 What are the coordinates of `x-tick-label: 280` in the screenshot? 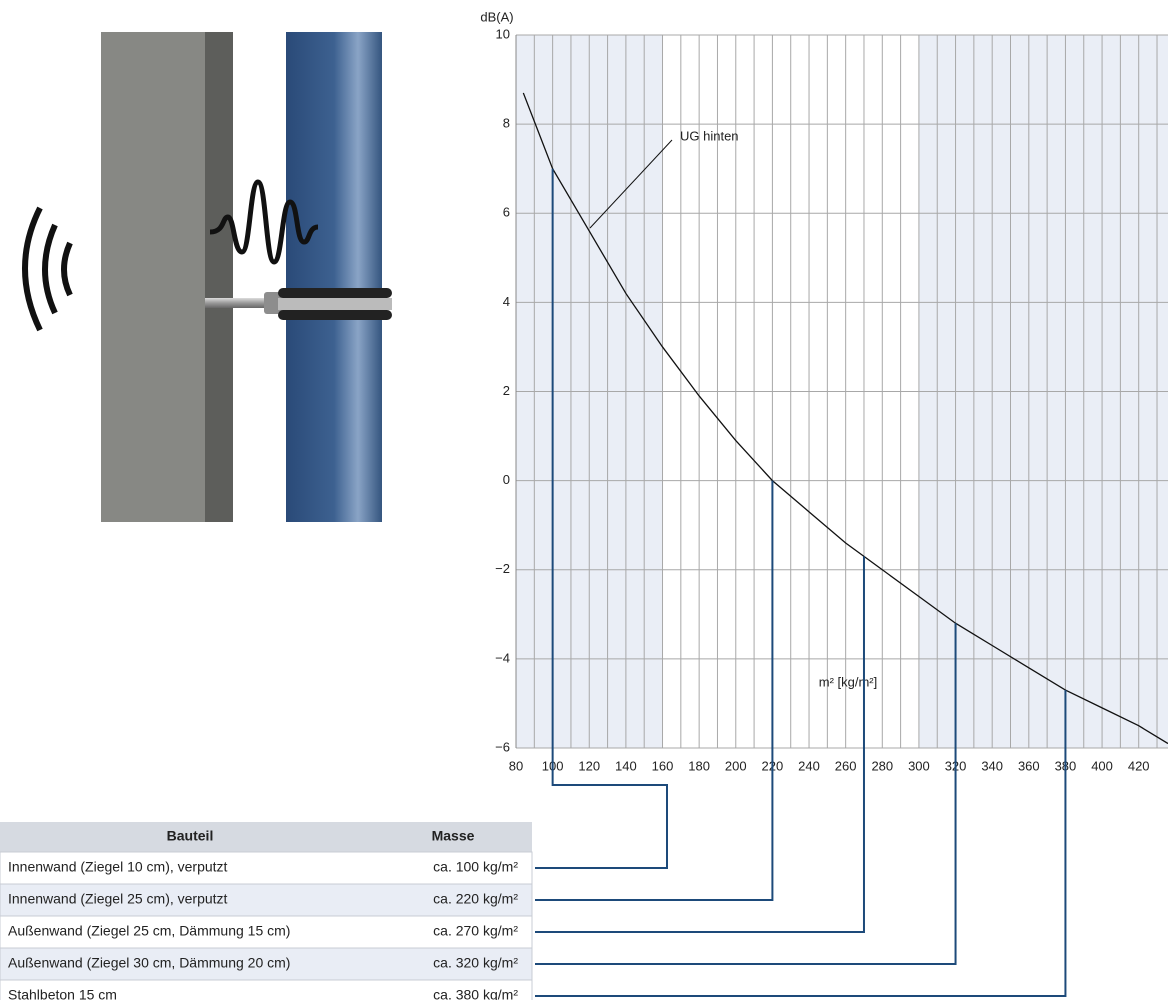 It's located at (882, 765).